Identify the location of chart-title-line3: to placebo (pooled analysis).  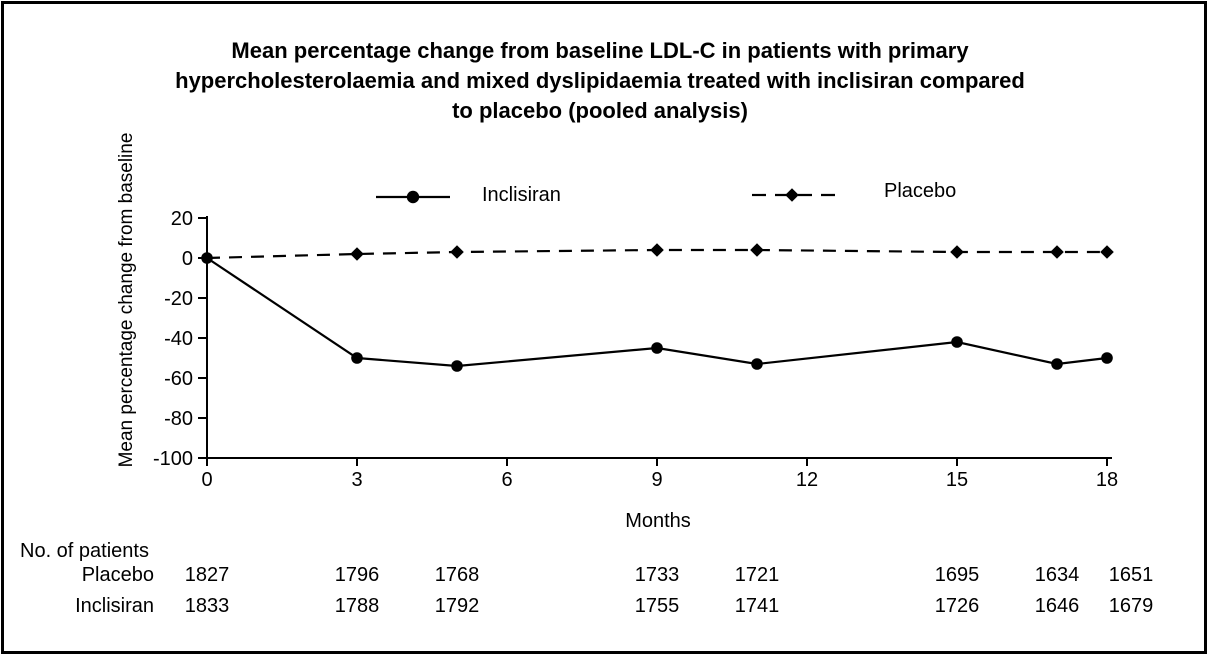
(600, 110).